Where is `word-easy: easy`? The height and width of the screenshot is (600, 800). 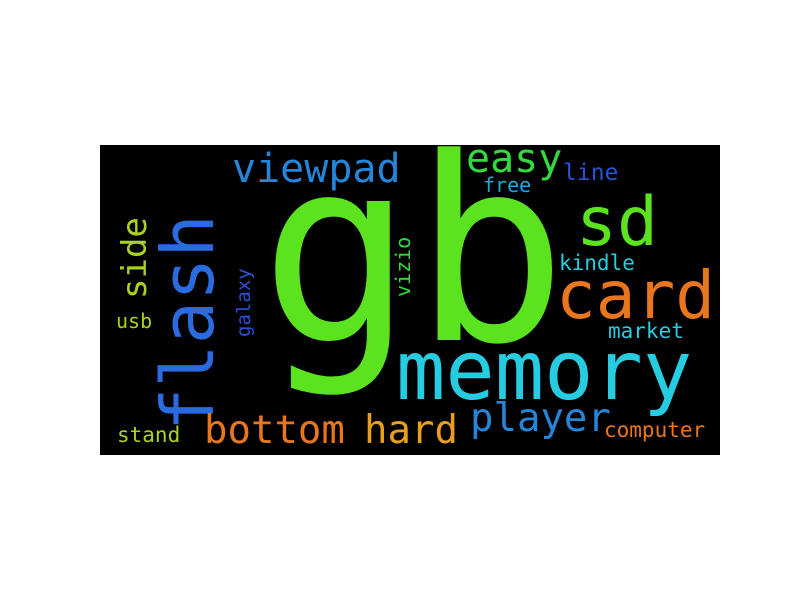 word-easy: easy is located at coordinates (514, 163).